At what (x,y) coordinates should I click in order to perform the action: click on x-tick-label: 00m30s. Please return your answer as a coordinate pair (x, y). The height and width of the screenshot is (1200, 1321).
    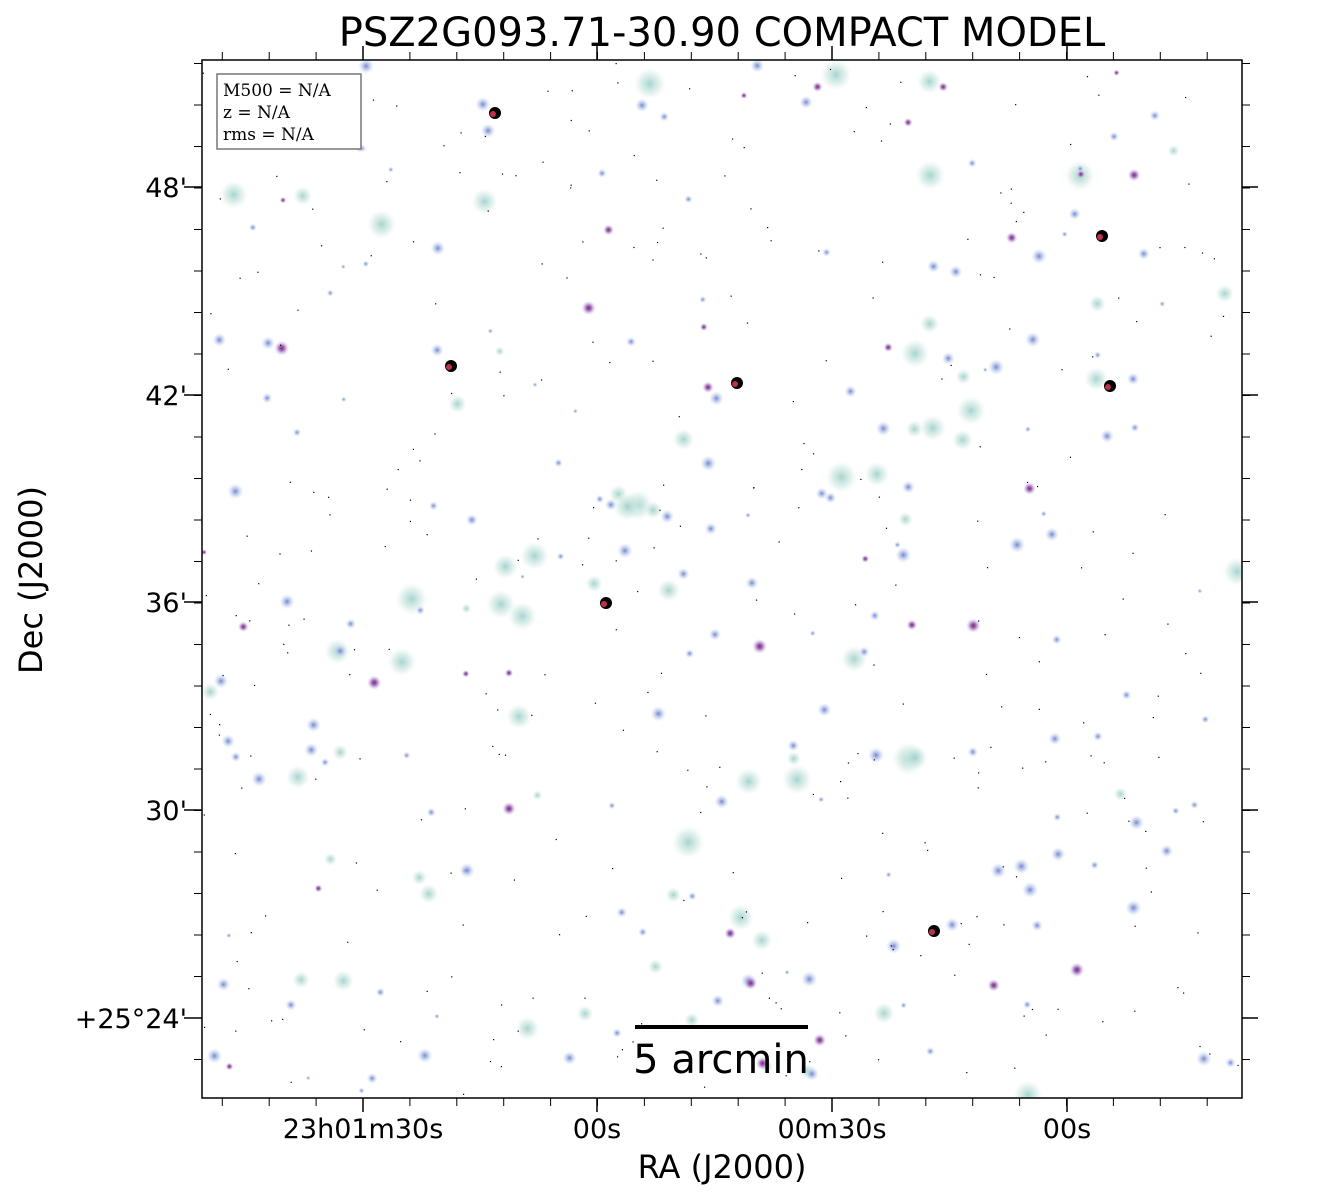
    Looking at the image, I should click on (831, 1129).